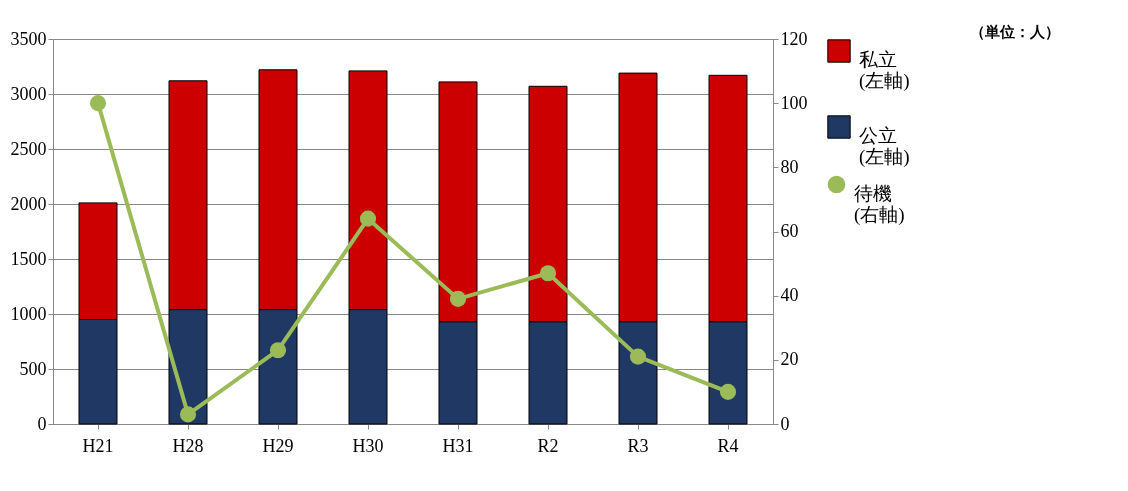 The width and height of the screenshot is (1128, 491). I want to click on y2-tick-label: 40, so click(789, 295).